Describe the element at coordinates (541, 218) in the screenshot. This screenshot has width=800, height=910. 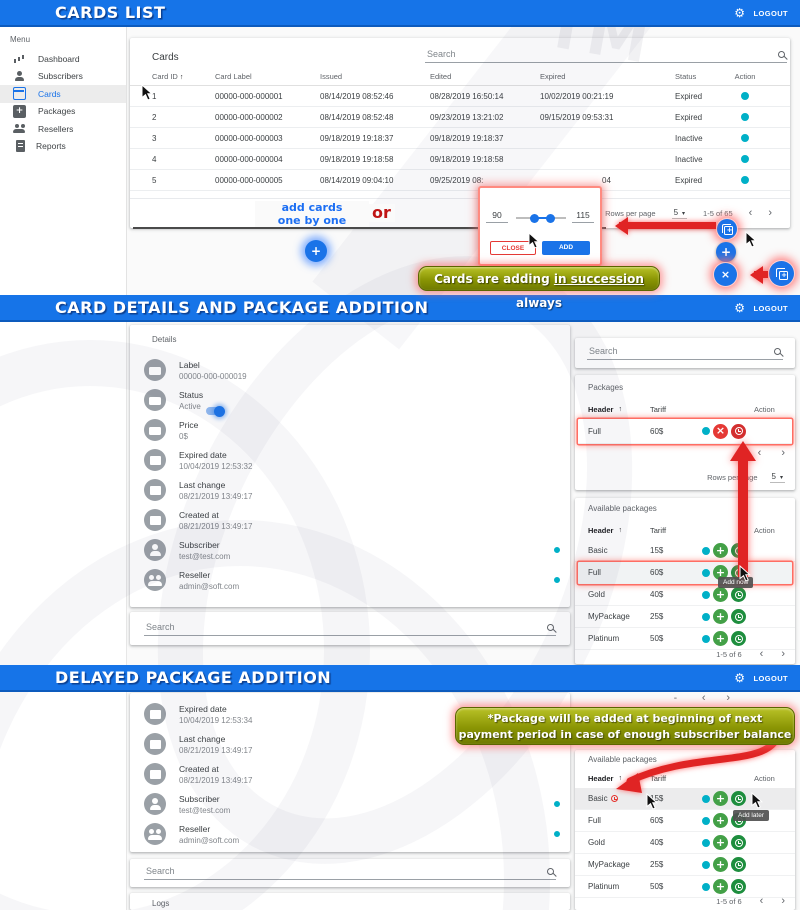
I see `range-slider` at that location.